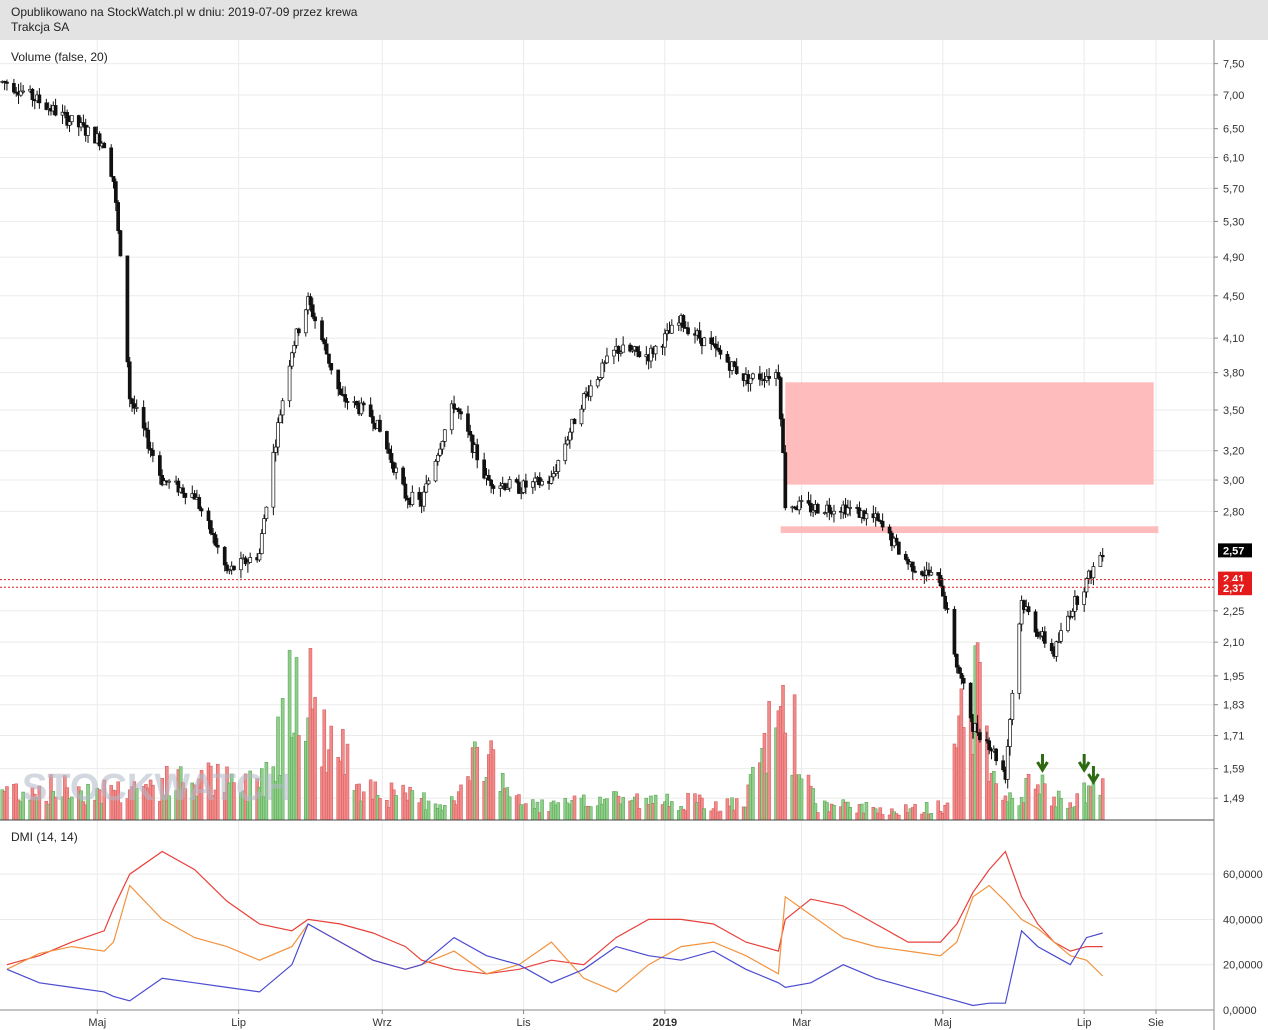 This screenshot has width=1268, height=1030. I want to click on price-panel-label: Volume (false, 20), so click(59, 57).